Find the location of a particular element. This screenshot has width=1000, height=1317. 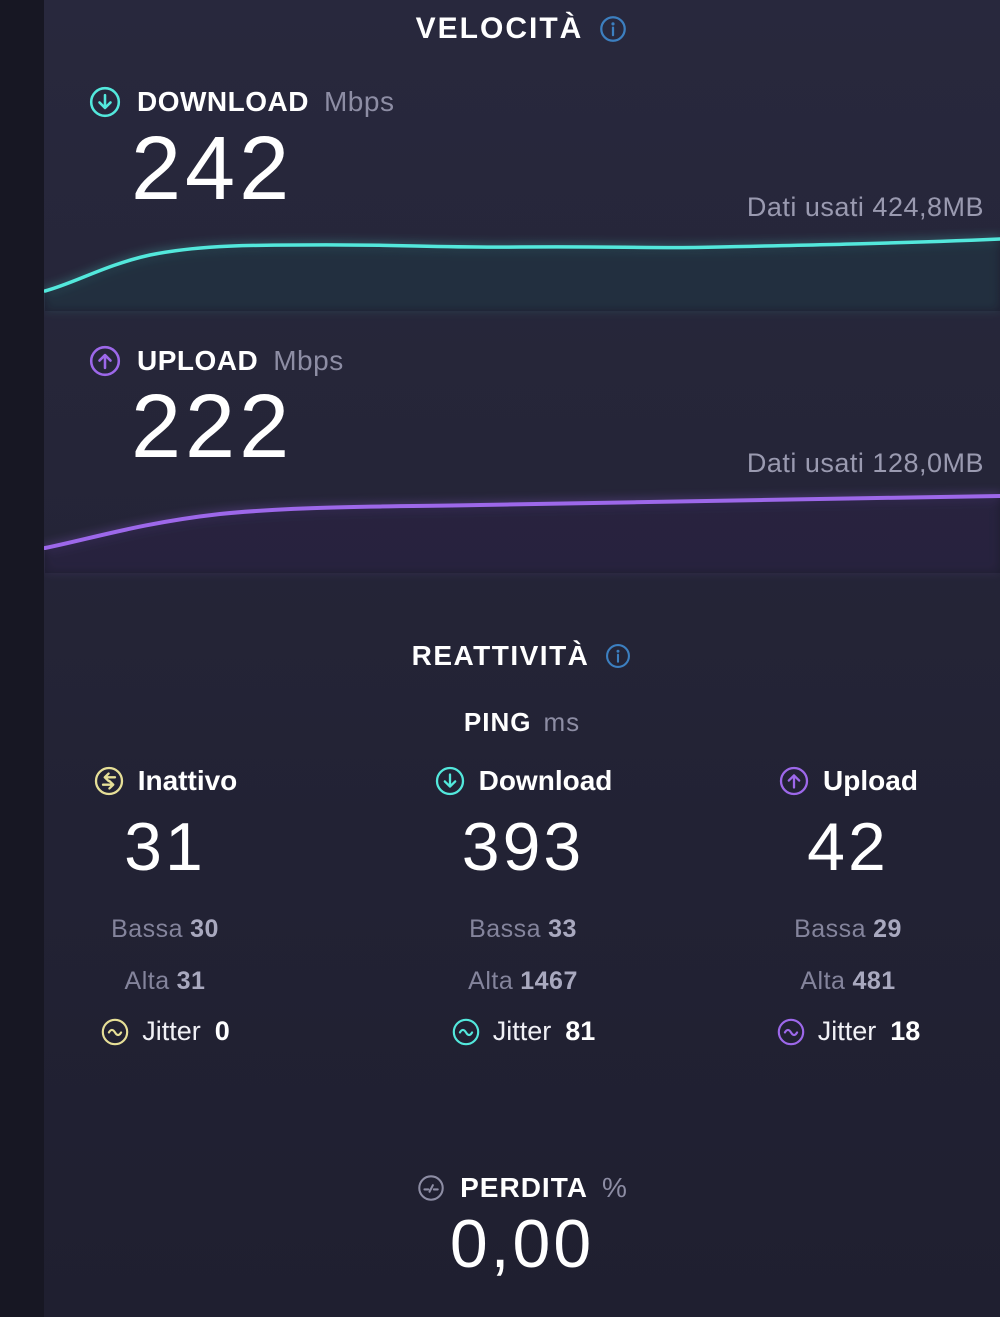

download-speed-value: 242 is located at coordinates (212, 169).